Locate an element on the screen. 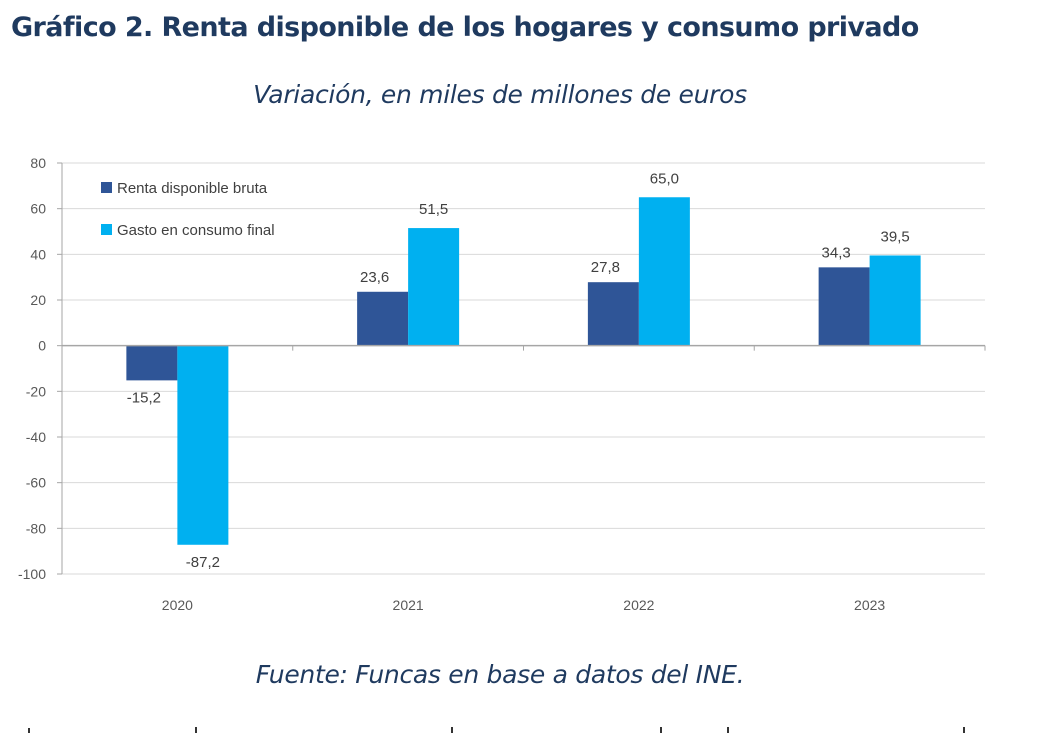  legend-item-renta: Renta disponible bruta is located at coordinates (184, 188).